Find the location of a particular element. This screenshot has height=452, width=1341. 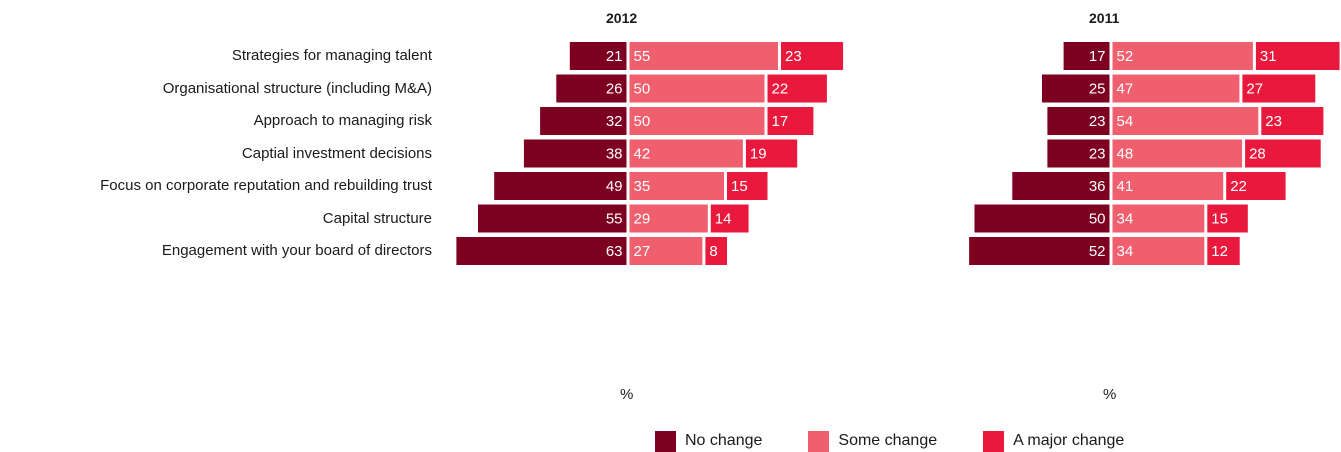

data-label: 21 is located at coordinates (614, 56).